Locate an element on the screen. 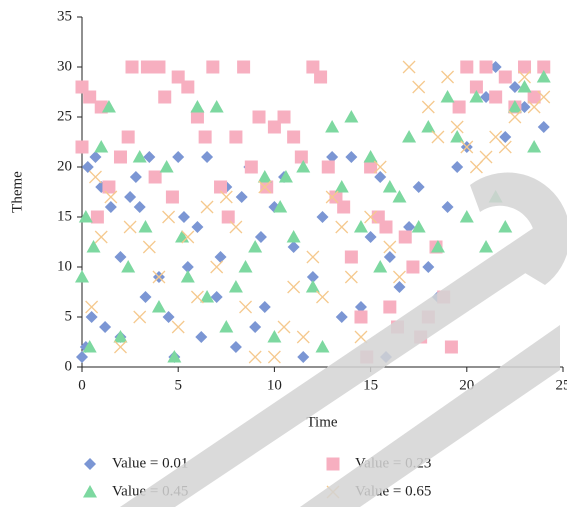 This screenshot has height=507, width=567. y-tick-label: 25 is located at coordinates (64, 116).